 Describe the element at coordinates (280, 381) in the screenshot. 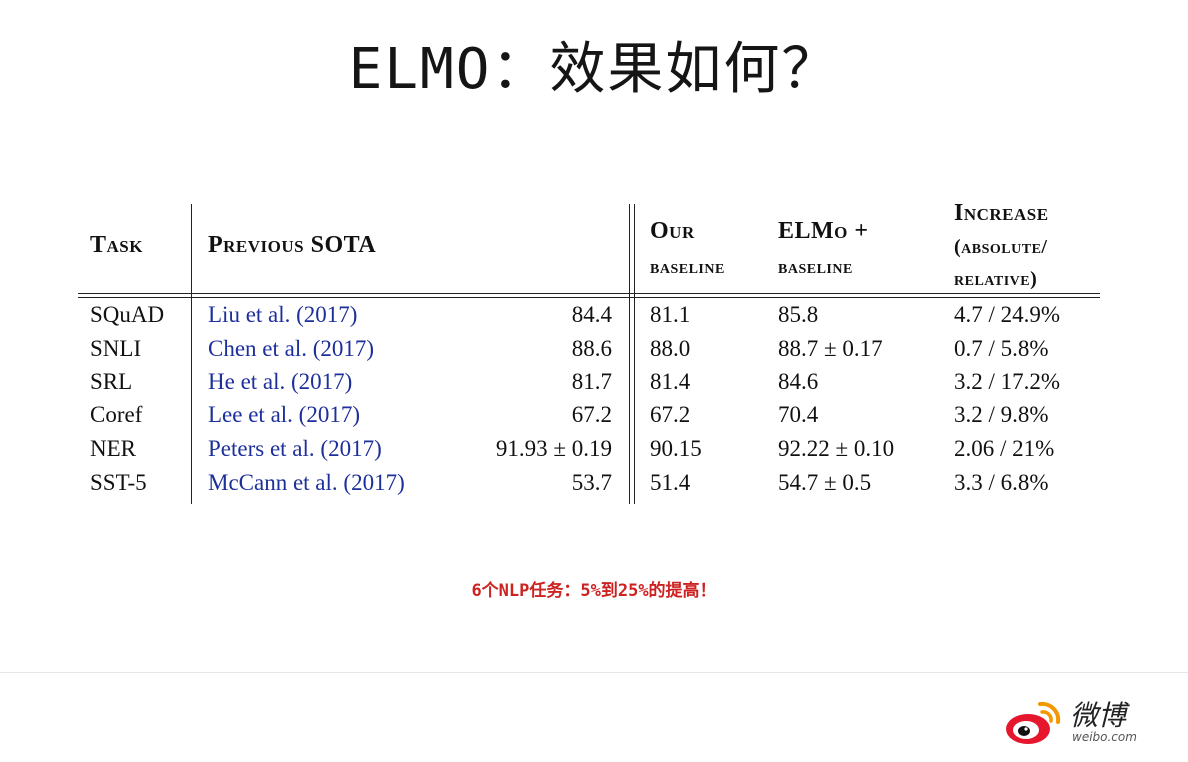

I see `row-reference-link: He et al. (2017)` at that location.